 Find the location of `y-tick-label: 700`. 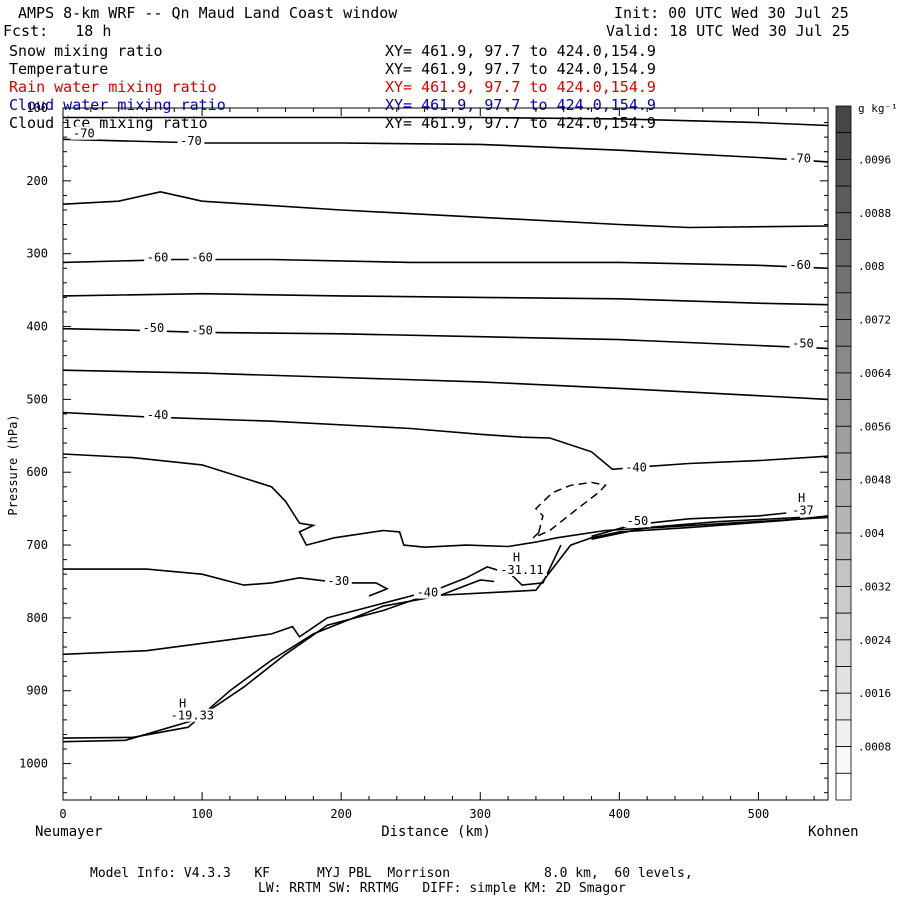

y-tick-label: 700 is located at coordinates (37, 545).